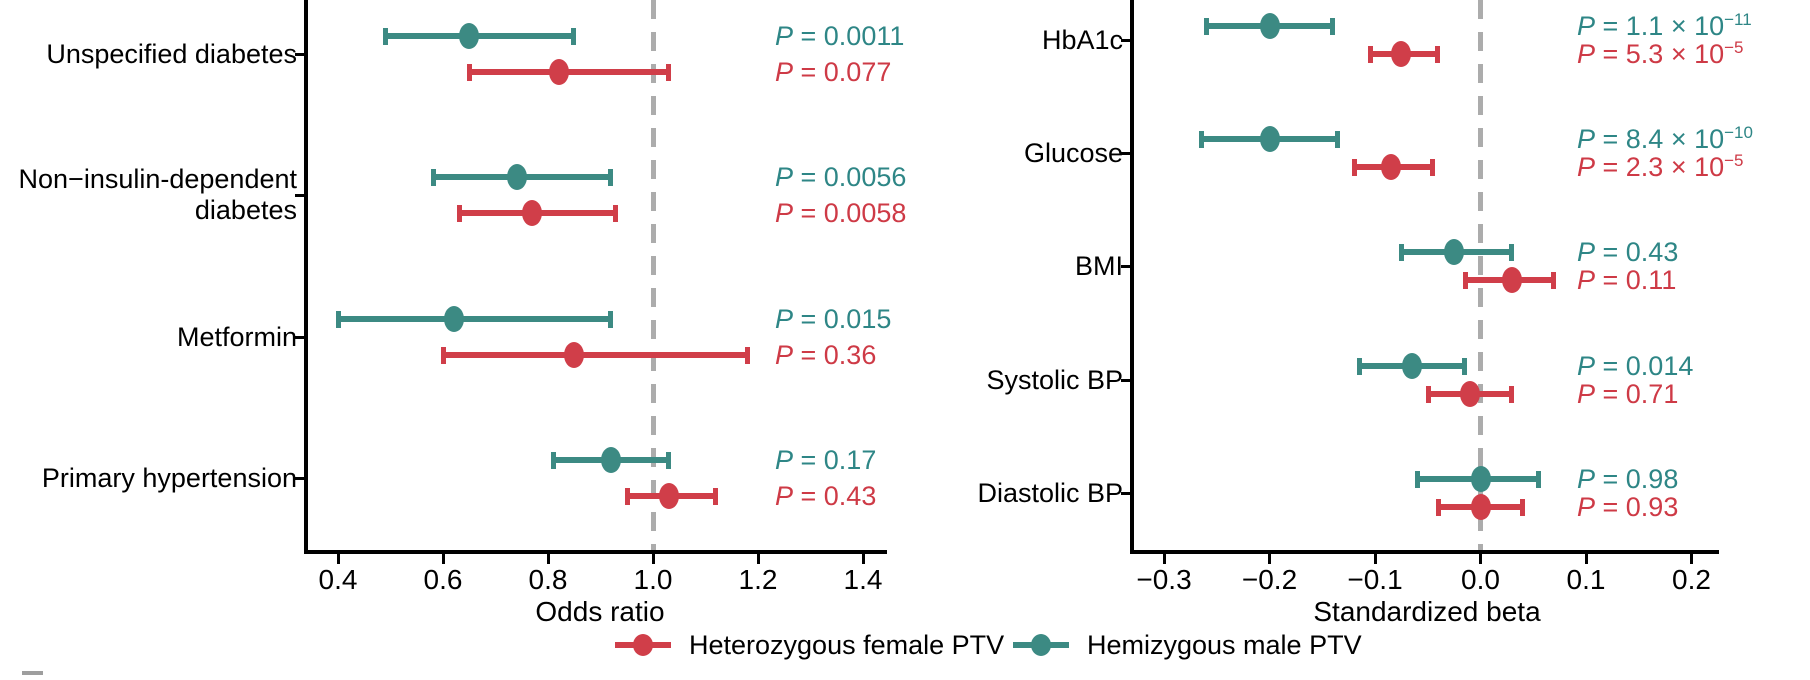  Describe the element at coordinates (839, 36) in the screenshot. I see `p-value-label-male: P = 0.0011` at that location.